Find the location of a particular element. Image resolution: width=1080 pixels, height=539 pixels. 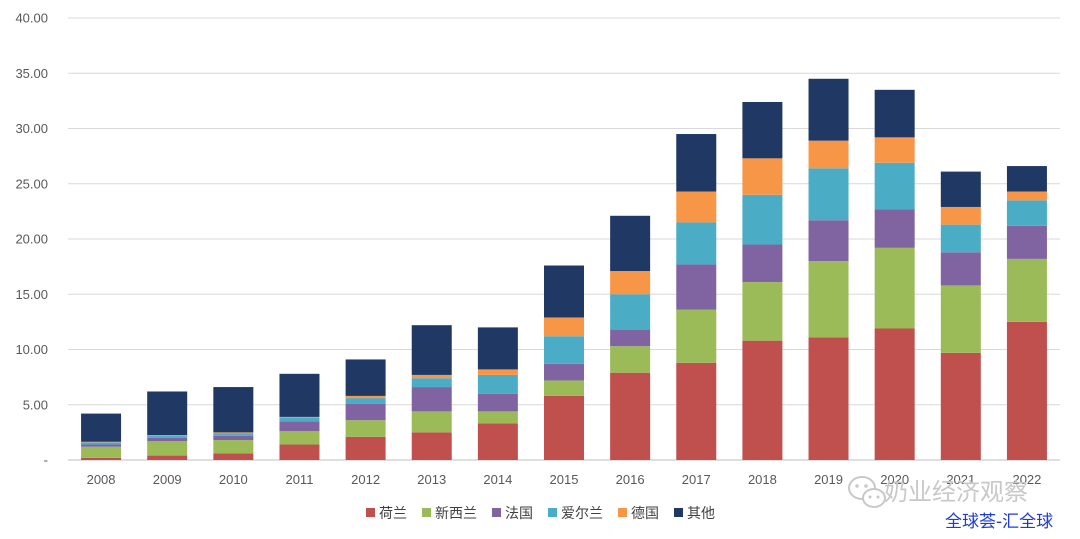

y-tick-label: 5.00 is located at coordinates (35, 404).